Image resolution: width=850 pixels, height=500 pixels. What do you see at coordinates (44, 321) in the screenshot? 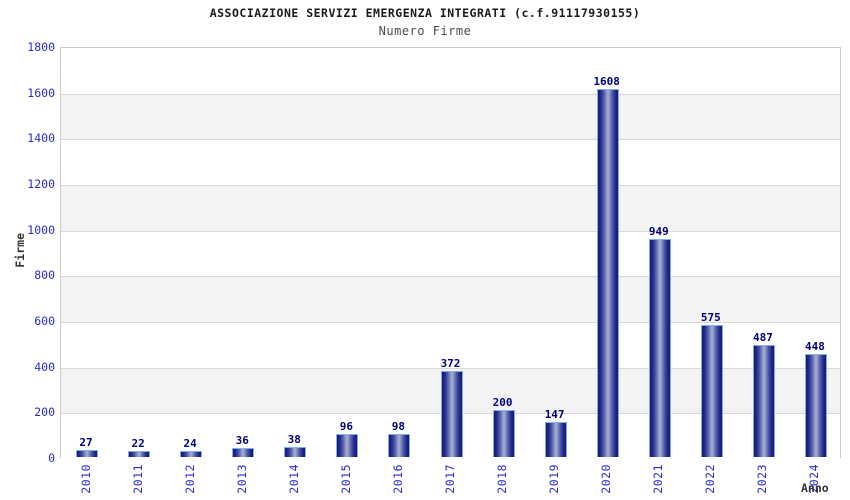
I see `y-tick-label: 600` at bounding box center [44, 321].